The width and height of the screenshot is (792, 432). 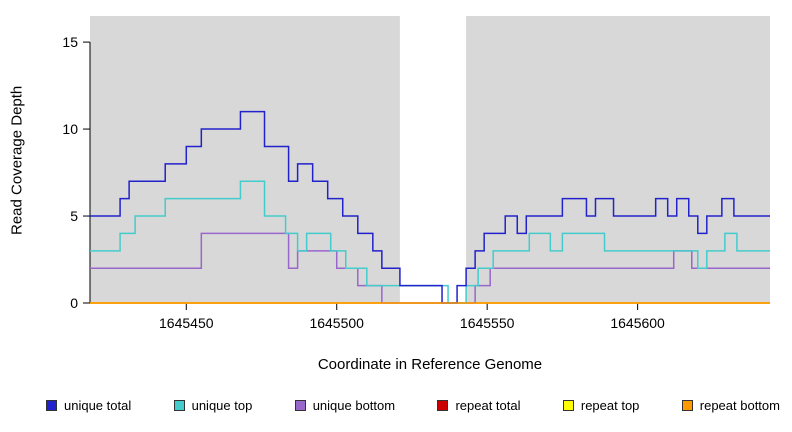 What do you see at coordinates (443, 405) in the screenshot?
I see `legend-swatch-repeat-total` at bounding box center [443, 405].